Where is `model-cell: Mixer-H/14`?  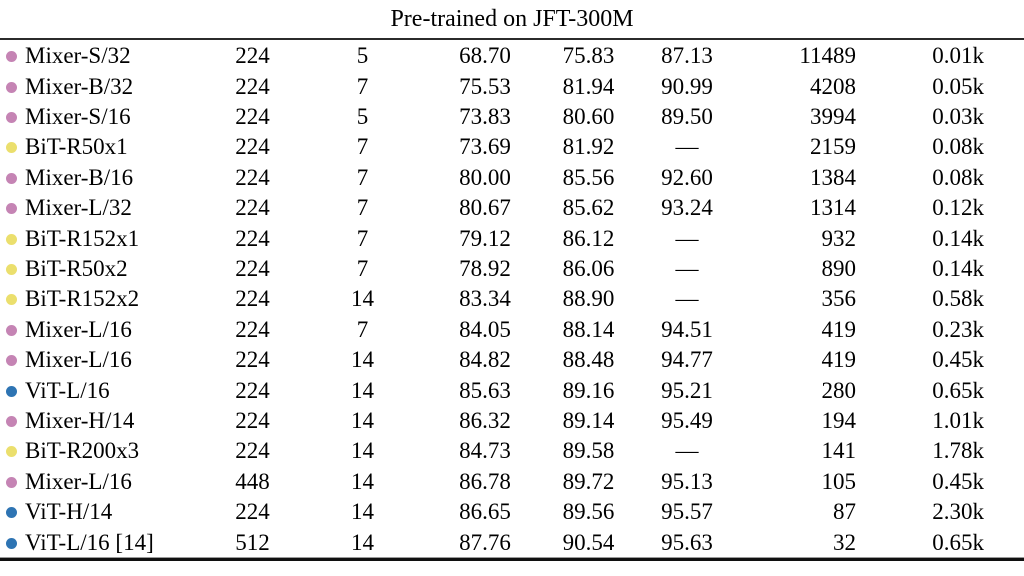
model-cell: Mixer-H/14 is located at coordinates (105, 421).